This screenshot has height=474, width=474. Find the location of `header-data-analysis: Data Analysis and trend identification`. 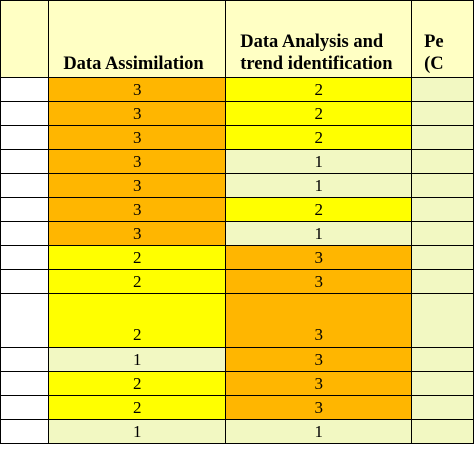

header-data-analysis: Data Analysis and trend identification is located at coordinates (319, 39).